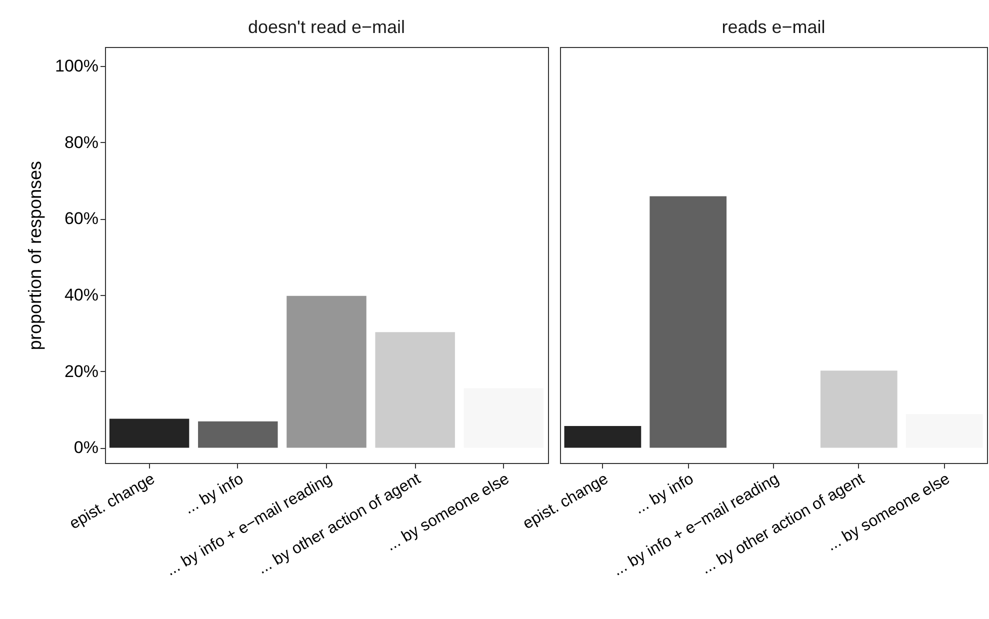  I want to click on chart-title: doesn't read e−mail, so click(327, 27).